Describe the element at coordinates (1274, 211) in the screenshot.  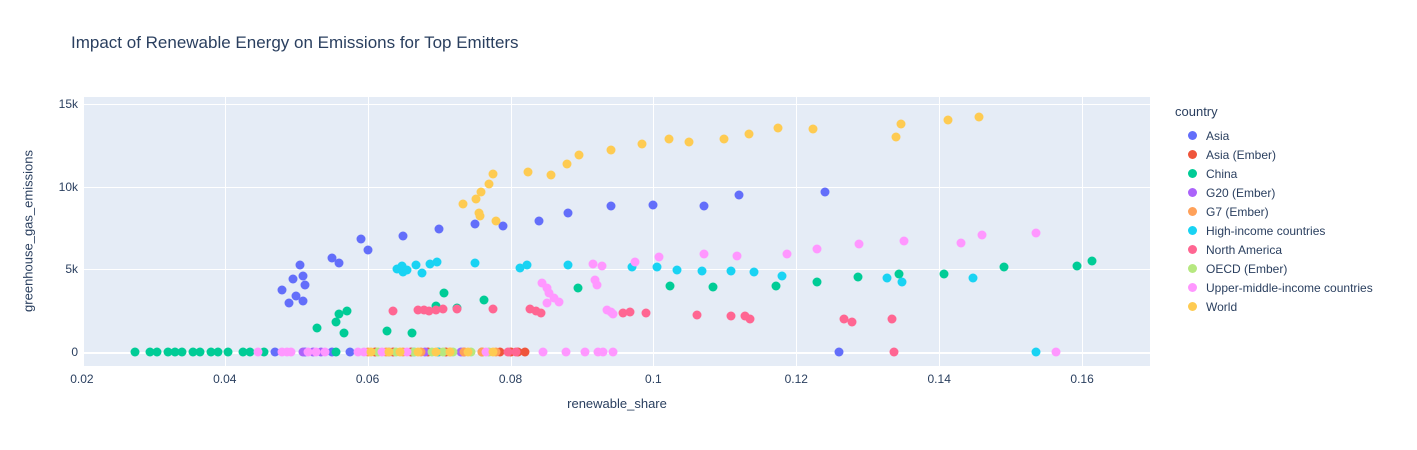
I see `legend-item: G7 (Ember)` at that location.